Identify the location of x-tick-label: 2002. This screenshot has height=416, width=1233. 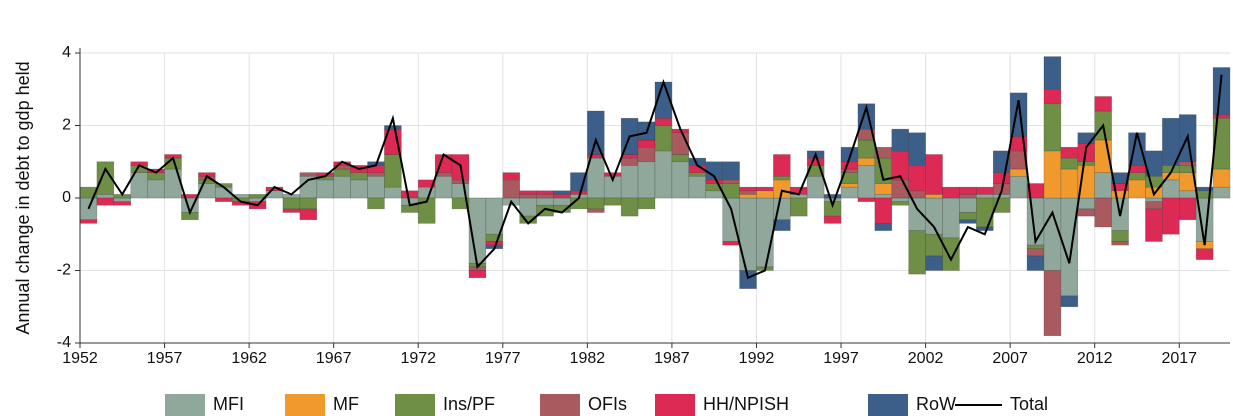
(926, 358).